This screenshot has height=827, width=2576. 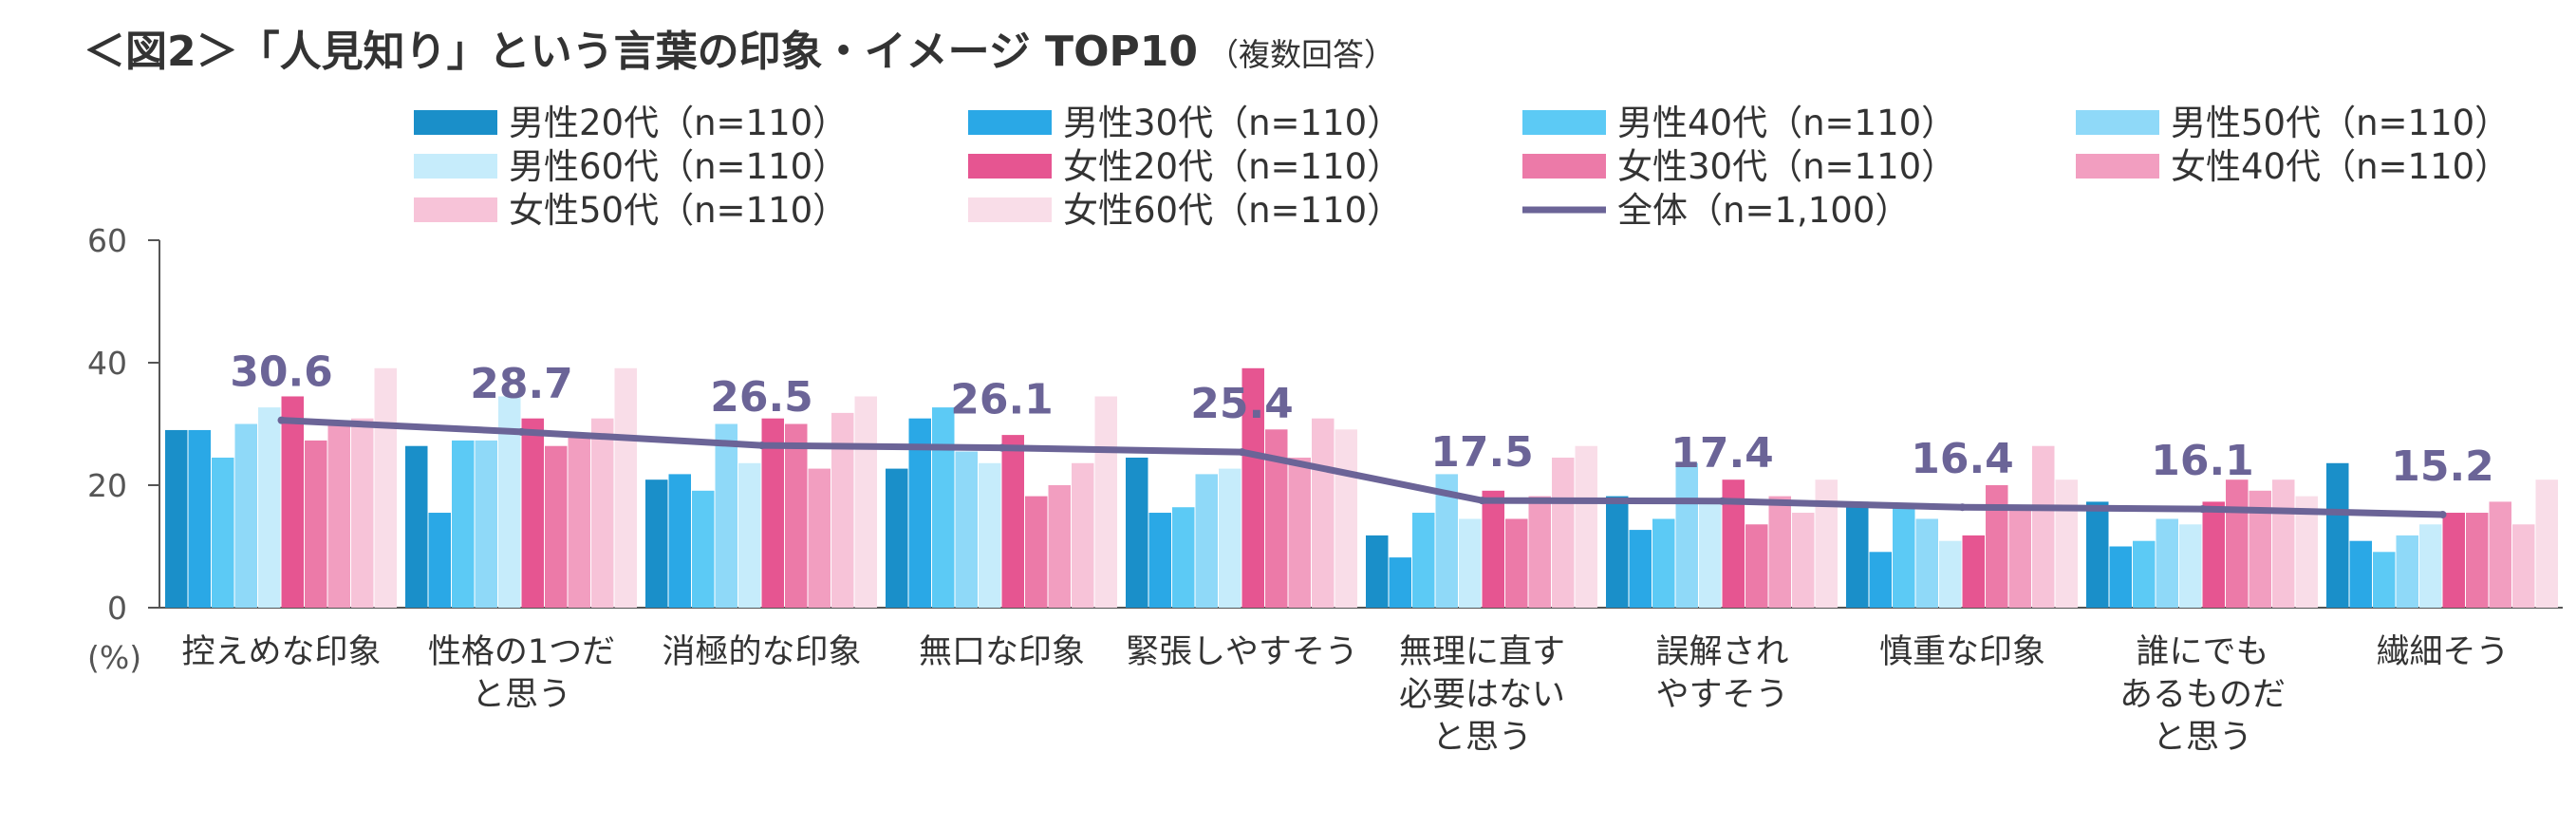 I want to click on category-label-line: 誰にでも, so click(x=2202, y=652).